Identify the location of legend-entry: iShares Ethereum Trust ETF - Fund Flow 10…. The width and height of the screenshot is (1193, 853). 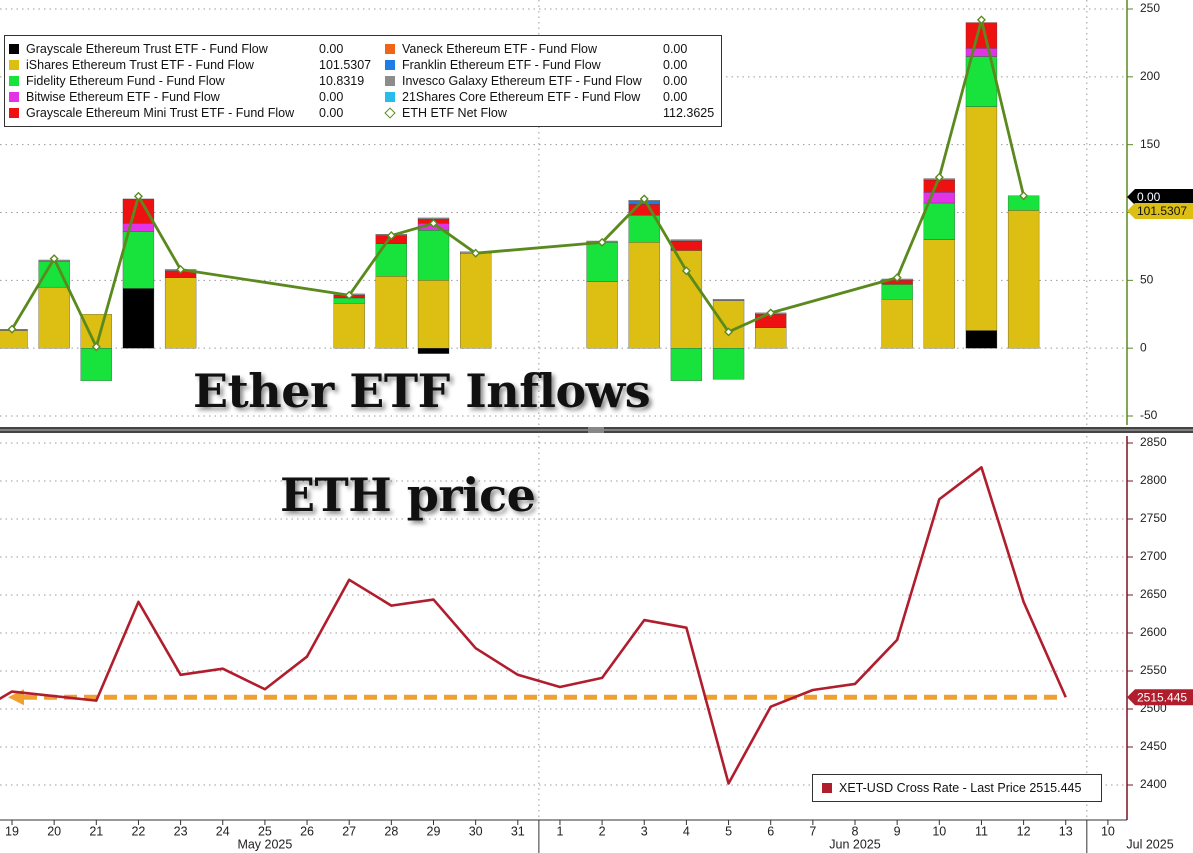
(190, 65).